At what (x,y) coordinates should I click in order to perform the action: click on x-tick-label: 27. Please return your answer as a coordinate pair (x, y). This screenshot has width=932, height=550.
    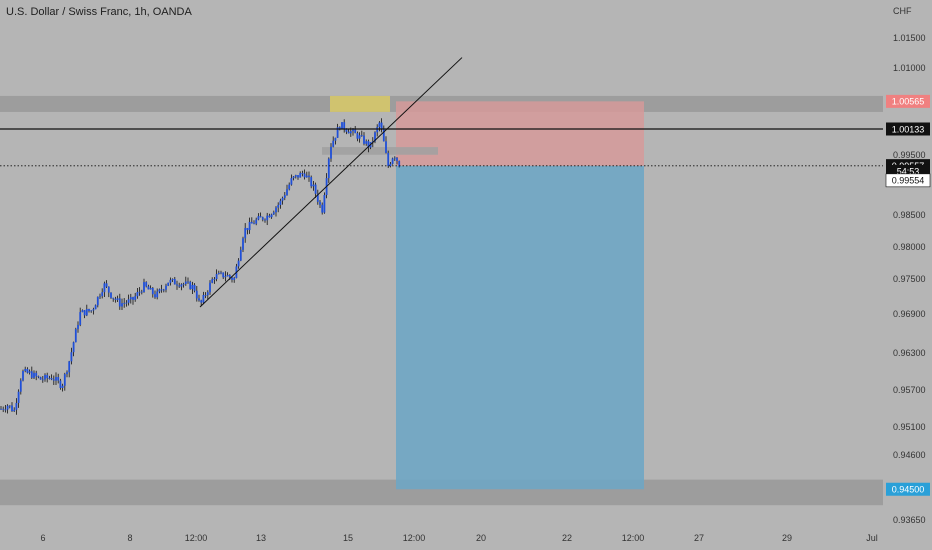
    Looking at the image, I should click on (699, 538).